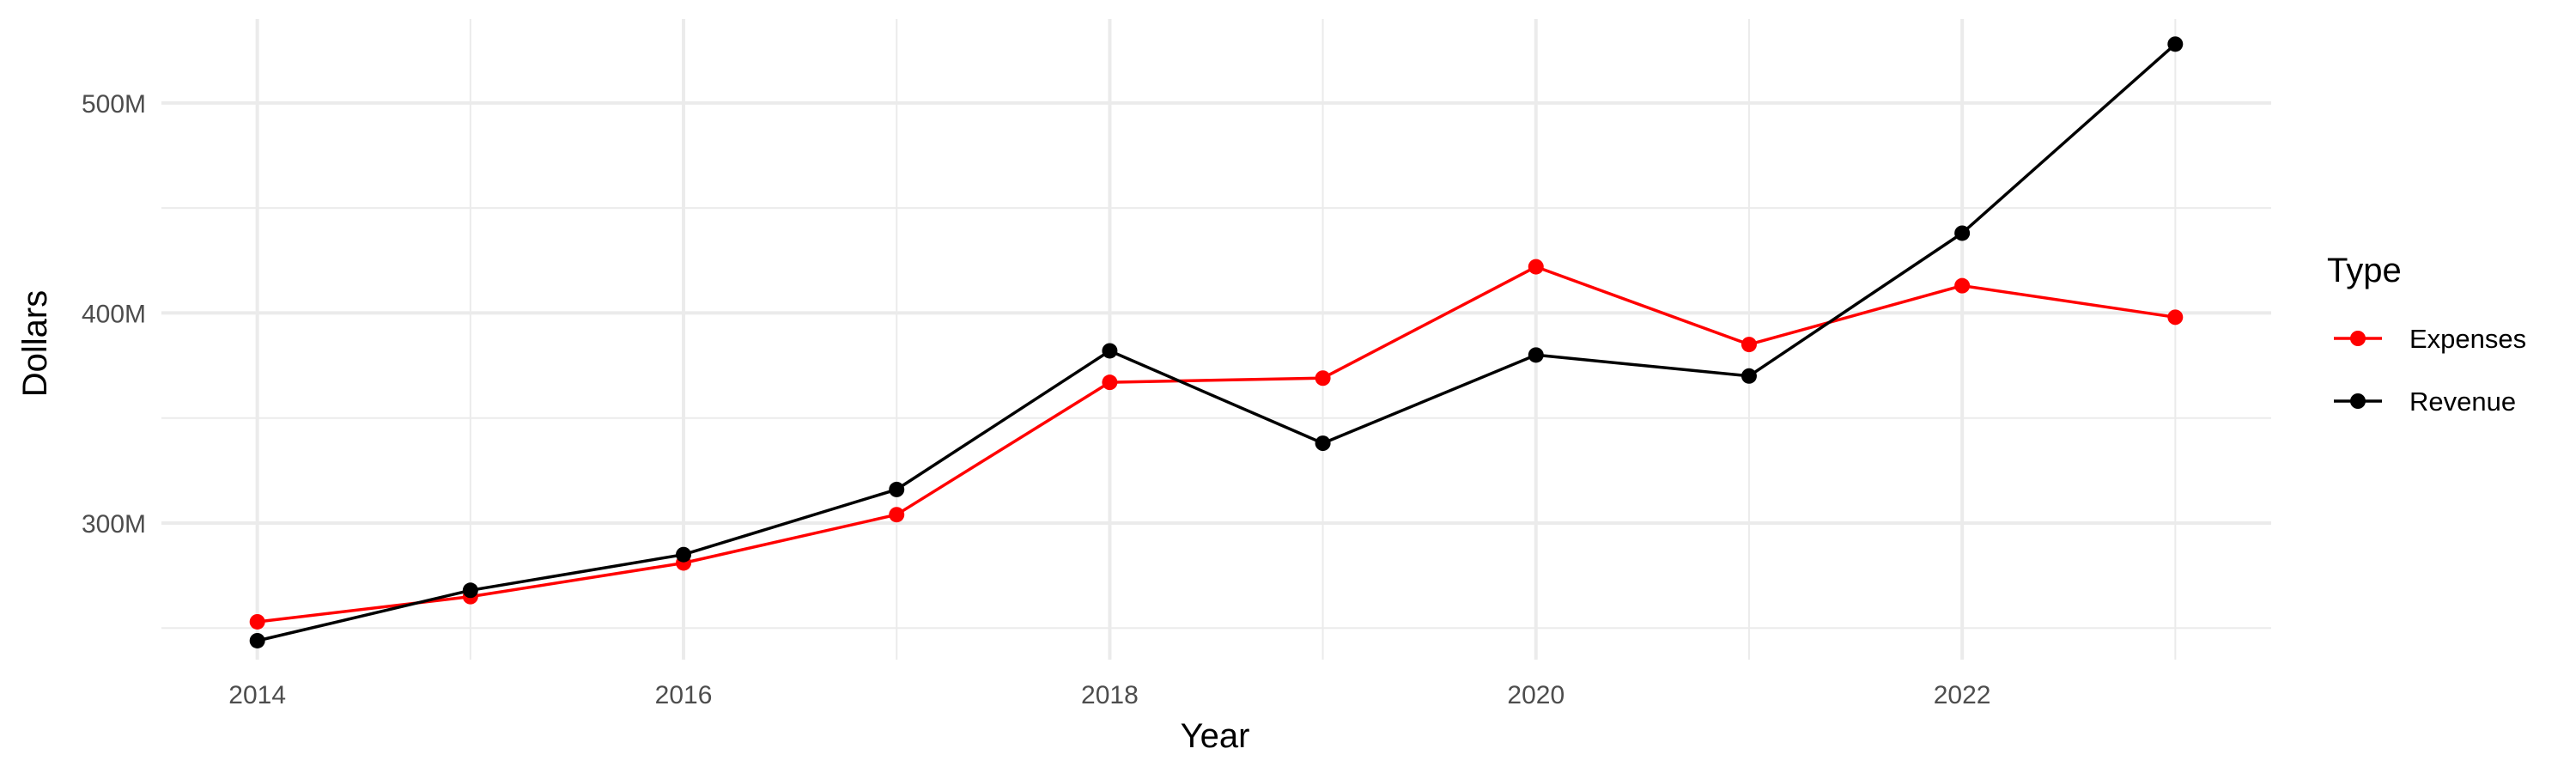 This screenshot has height=773, width=2576. What do you see at coordinates (2467, 339) in the screenshot?
I see `legend-label: Expenses` at bounding box center [2467, 339].